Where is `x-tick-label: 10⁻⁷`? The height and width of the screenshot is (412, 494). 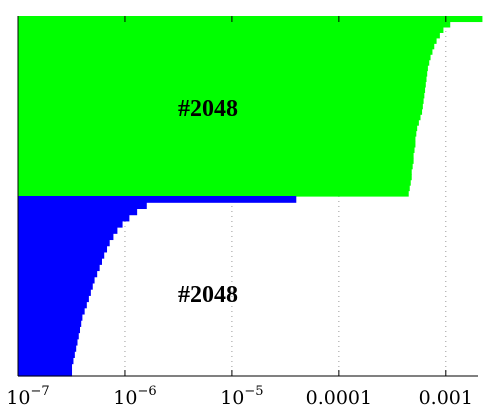 x-tick-label: 10⁻⁷ is located at coordinates (27, 396).